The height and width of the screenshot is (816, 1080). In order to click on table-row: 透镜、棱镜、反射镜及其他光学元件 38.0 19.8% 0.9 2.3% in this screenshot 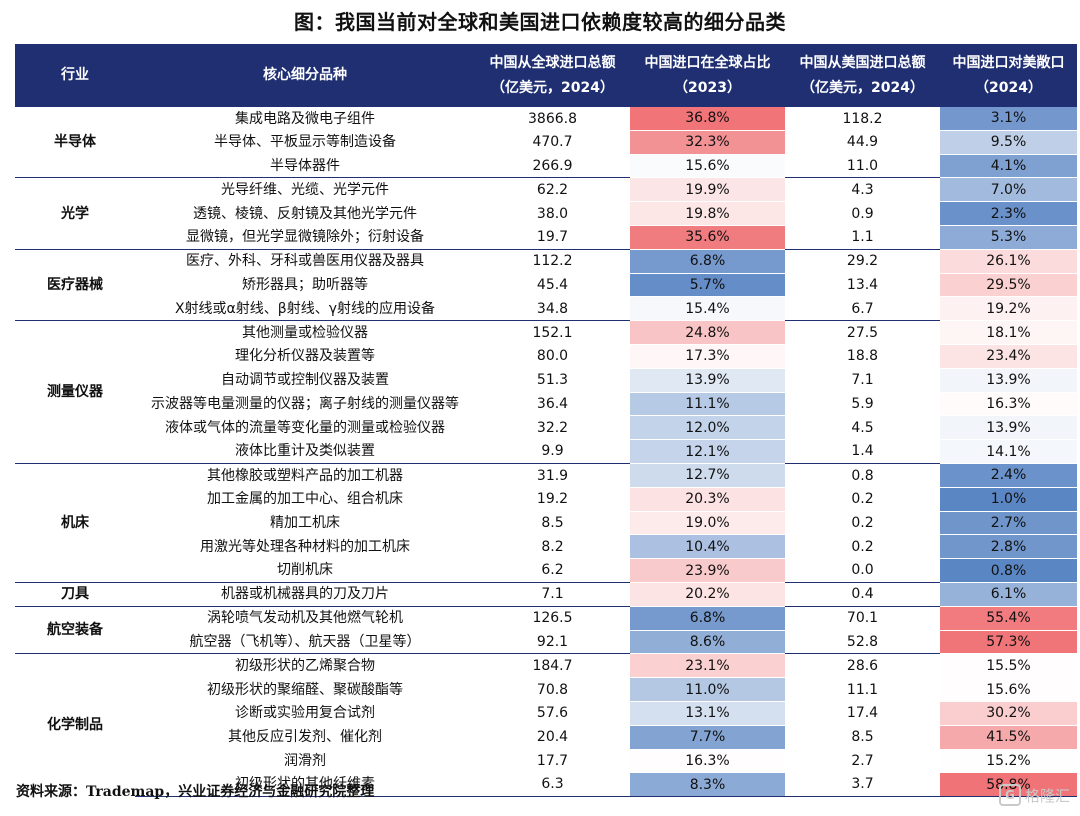, I will do `click(546, 213)`.